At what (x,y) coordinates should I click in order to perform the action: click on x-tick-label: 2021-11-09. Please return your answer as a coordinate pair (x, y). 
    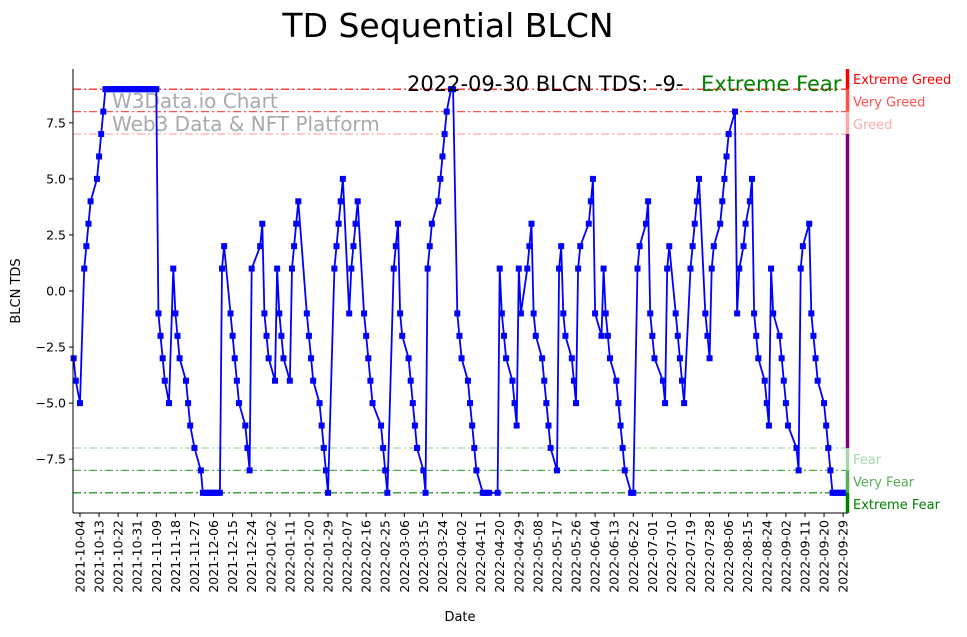
    Looking at the image, I should click on (156, 556).